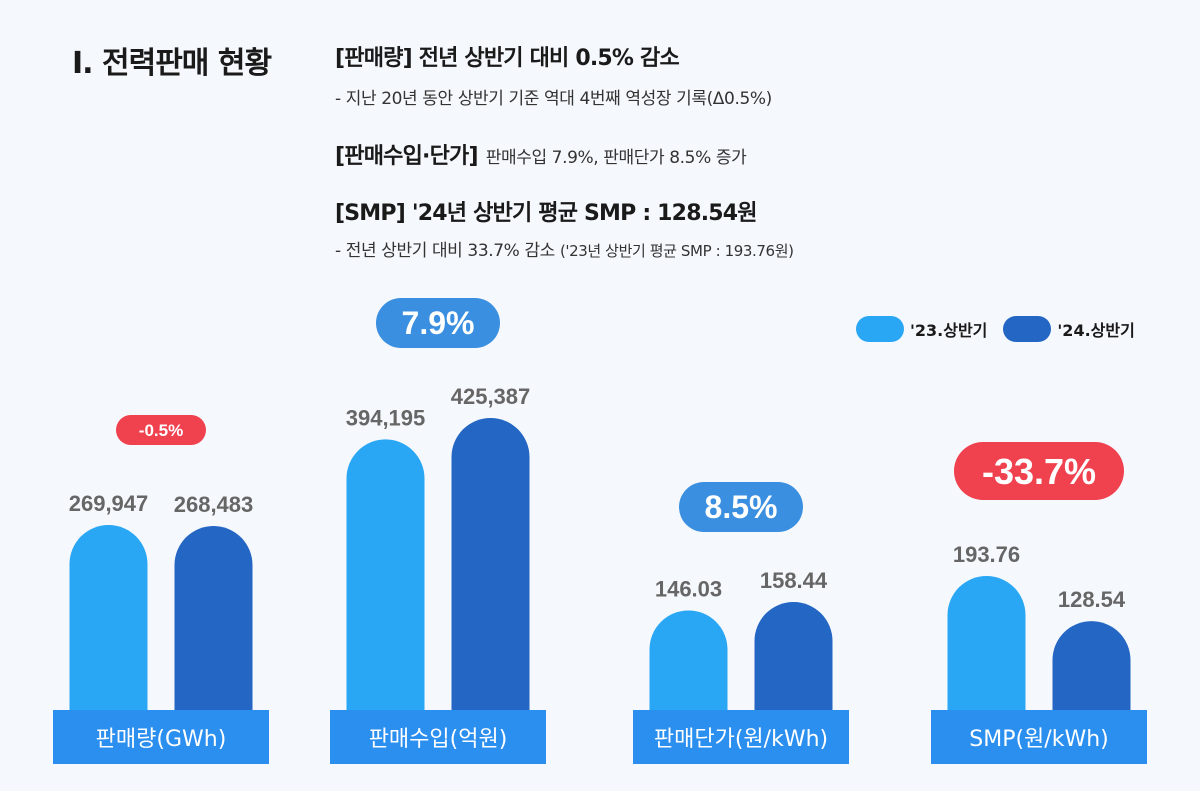 This screenshot has width=1200, height=791. I want to click on value-label-2023-3: 193.76, so click(986, 554).